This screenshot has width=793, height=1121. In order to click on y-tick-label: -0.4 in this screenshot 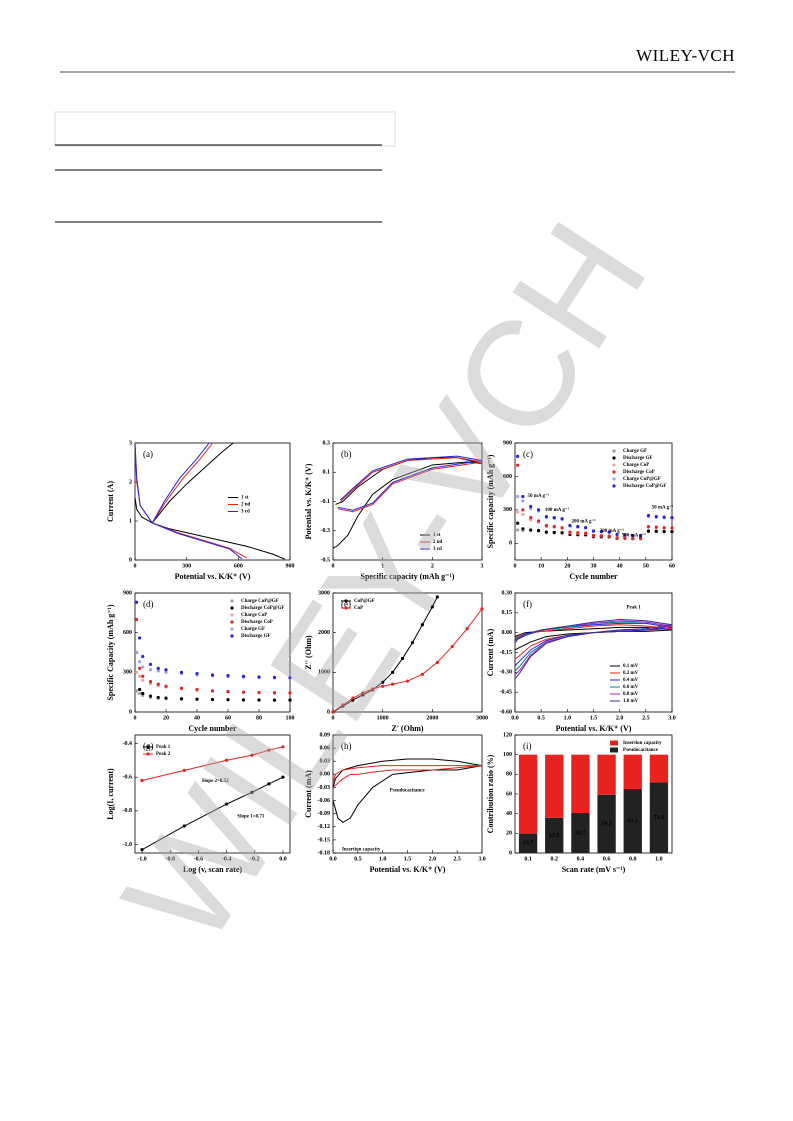, I will do `click(128, 744)`.